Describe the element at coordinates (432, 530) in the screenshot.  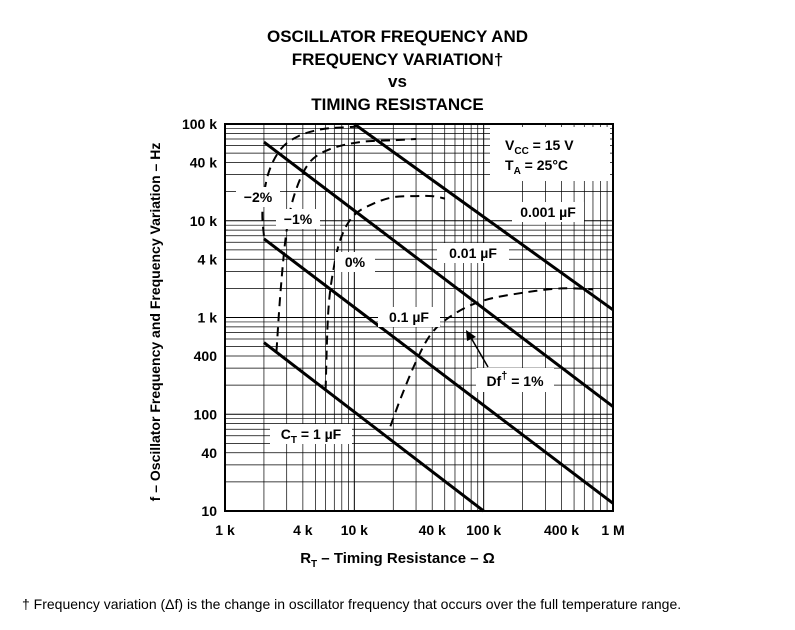
I see `x-tick-label: 40 k` at that location.